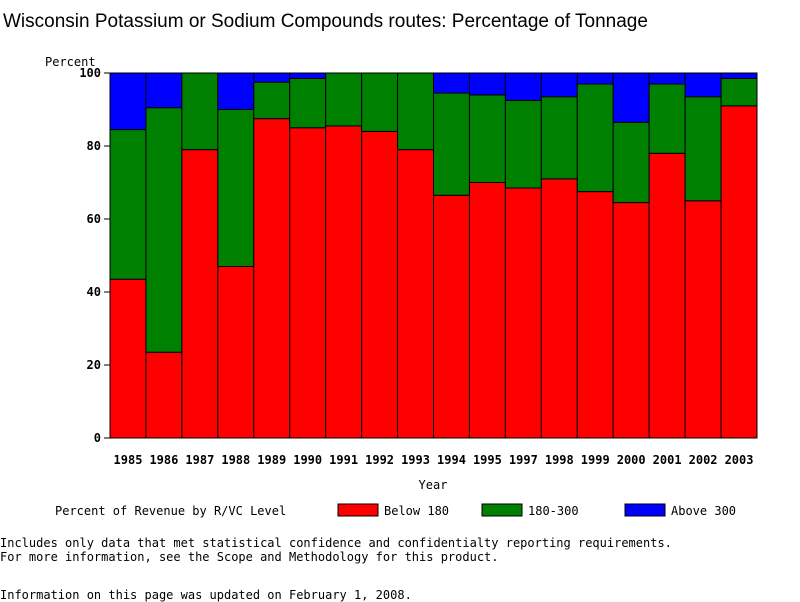  Describe the element at coordinates (631, 460) in the screenshot. I see `x-tick-label: 2000` at that location.